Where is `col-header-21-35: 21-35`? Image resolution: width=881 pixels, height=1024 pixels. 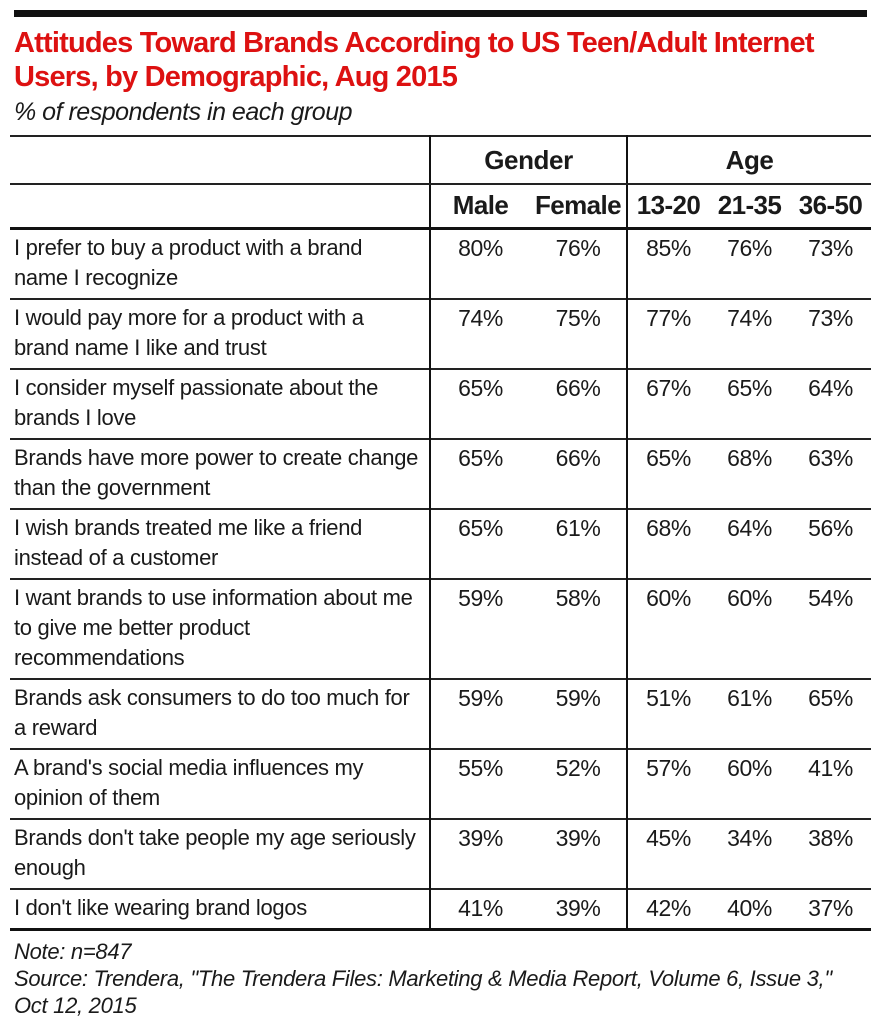
col-header-21-35: 21-35 is located at coordinates (750, 207).